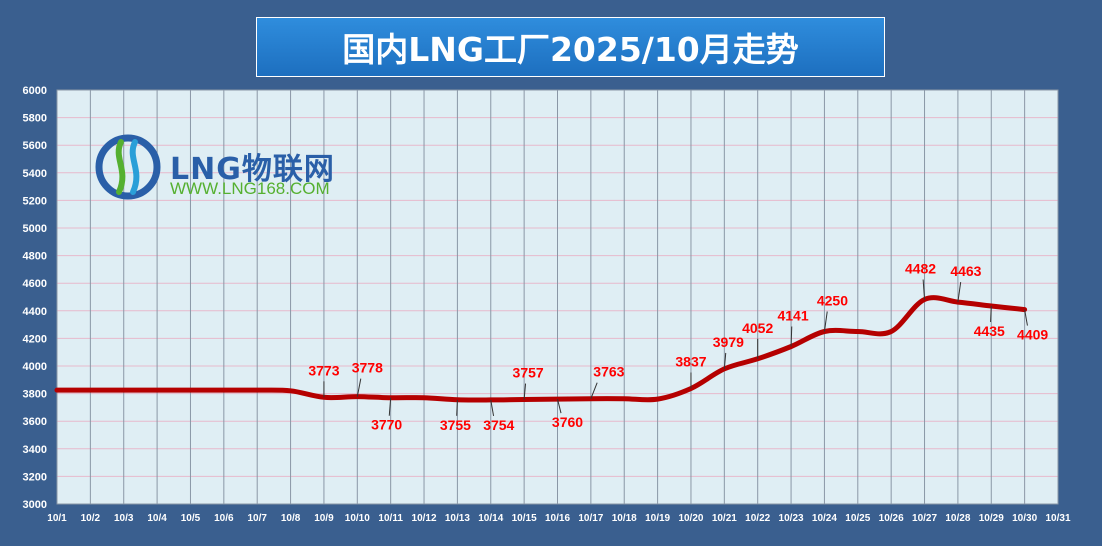  I want to click on x-tick-label: 10/12, so click(424, 518).